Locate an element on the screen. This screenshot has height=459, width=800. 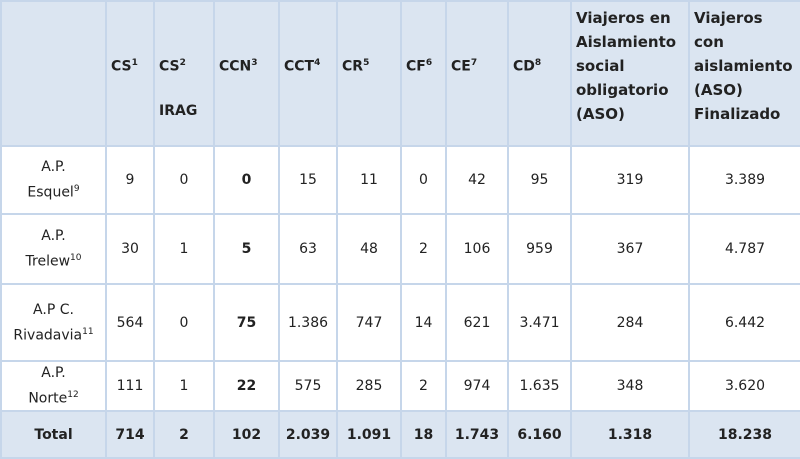
cell: 48 is located at coordinates (369, 249).